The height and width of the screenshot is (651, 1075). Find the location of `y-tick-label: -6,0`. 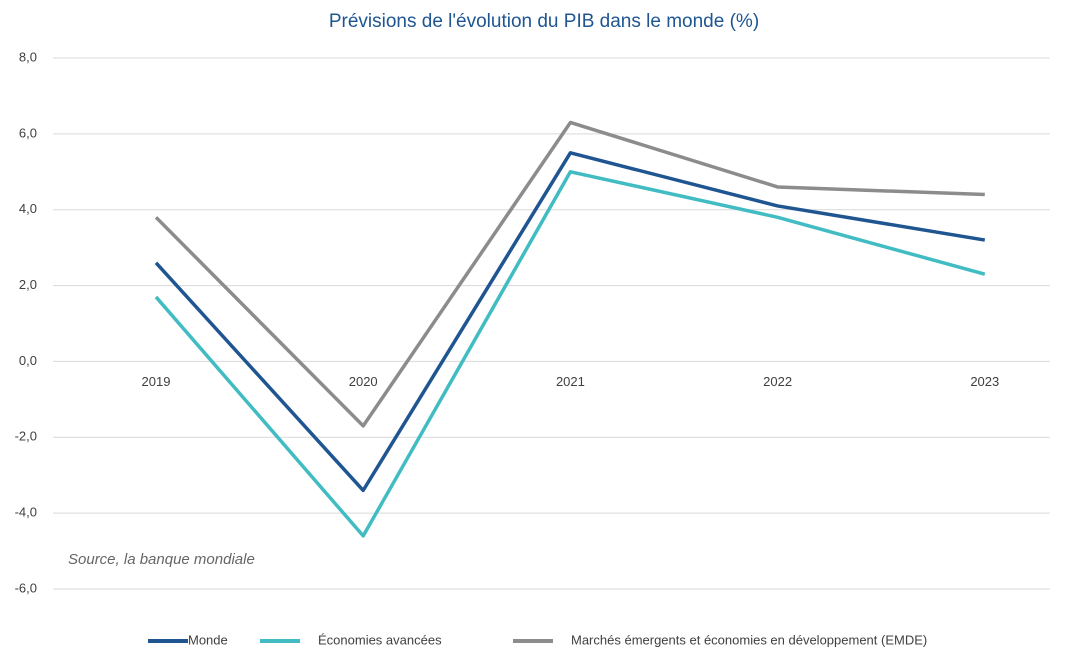

y-tick-label: -6,0 is located at coordinates (26, 587).